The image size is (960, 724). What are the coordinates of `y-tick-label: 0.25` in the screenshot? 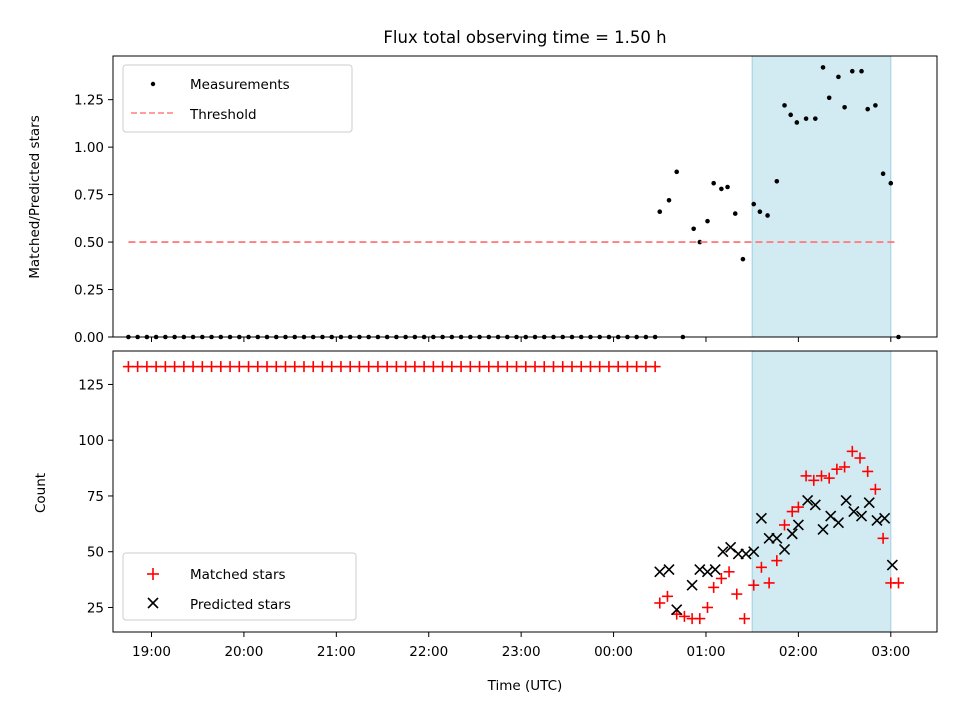 It's located at (89, 291).